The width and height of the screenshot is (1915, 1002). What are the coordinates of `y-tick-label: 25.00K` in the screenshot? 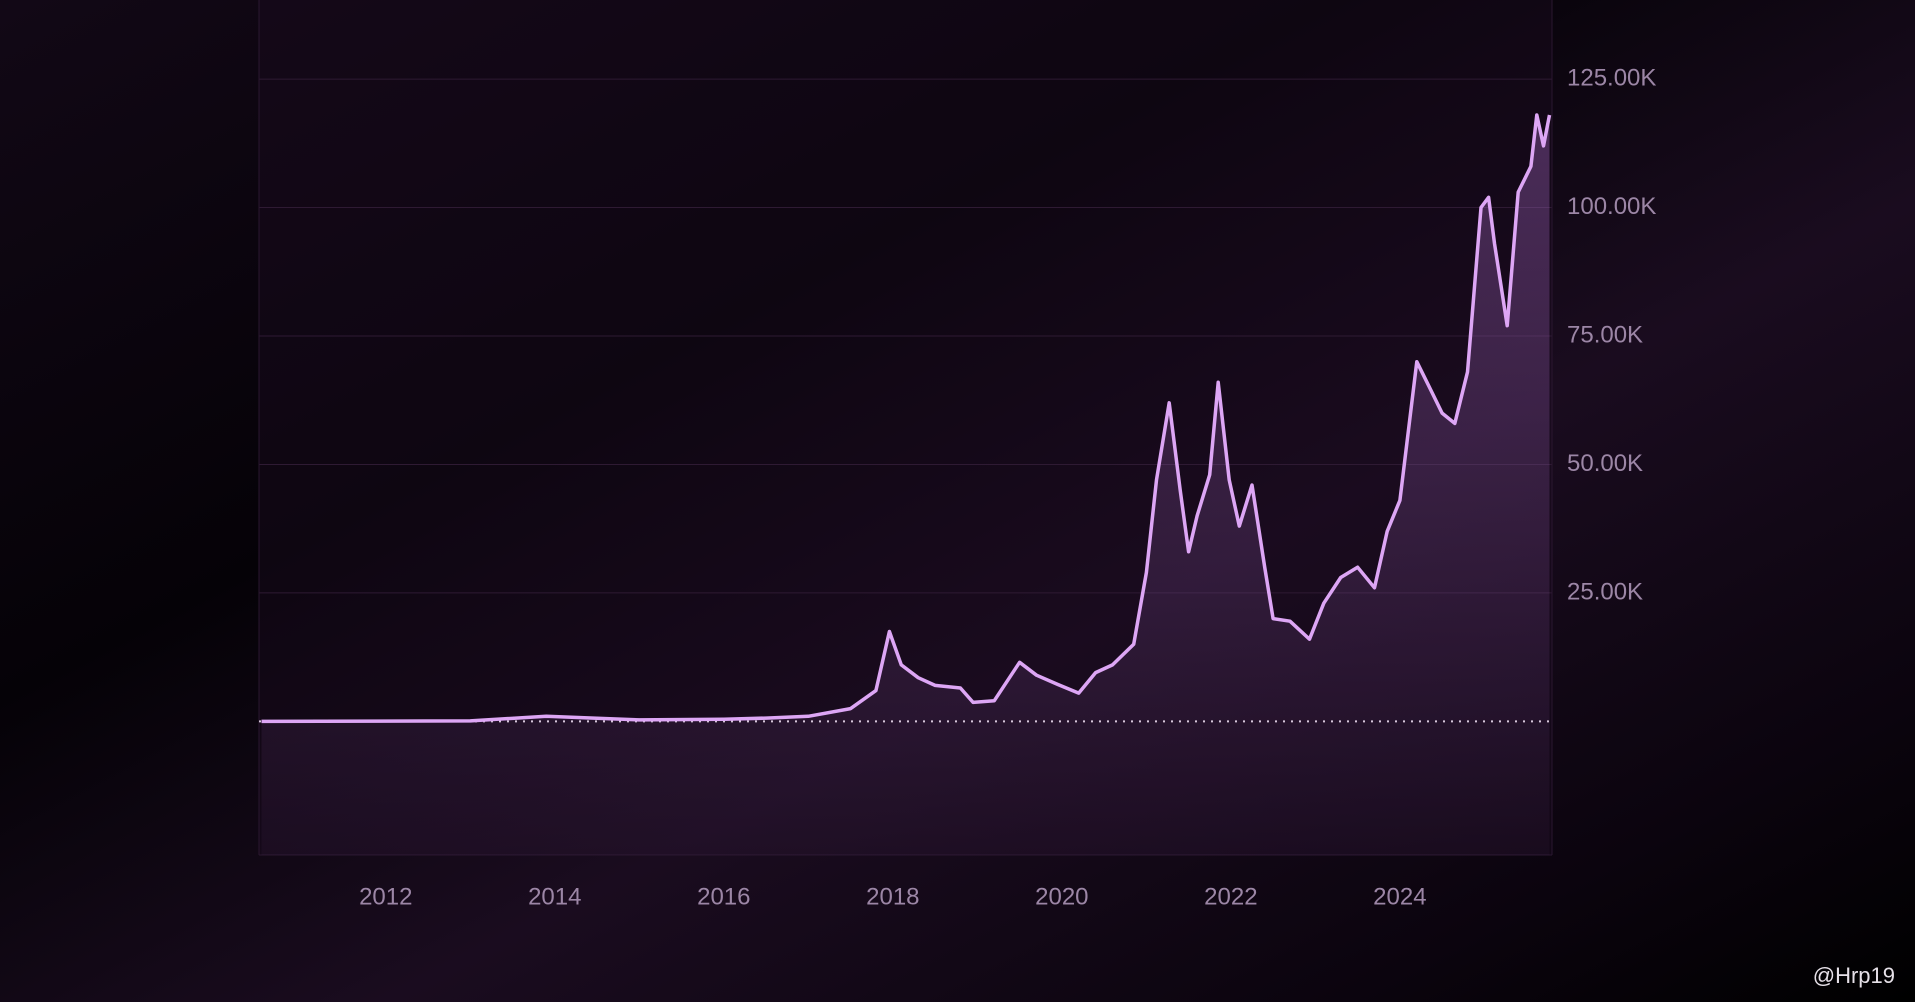 It's located at (1605, 591).